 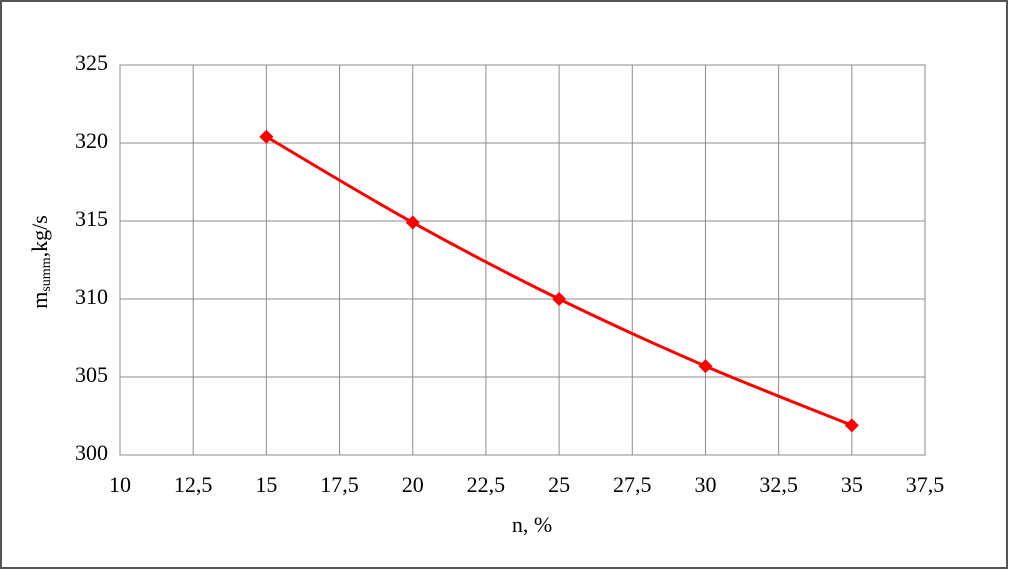 I want to click on y-axis-title-sub: summ, so click(x=46, y=274).